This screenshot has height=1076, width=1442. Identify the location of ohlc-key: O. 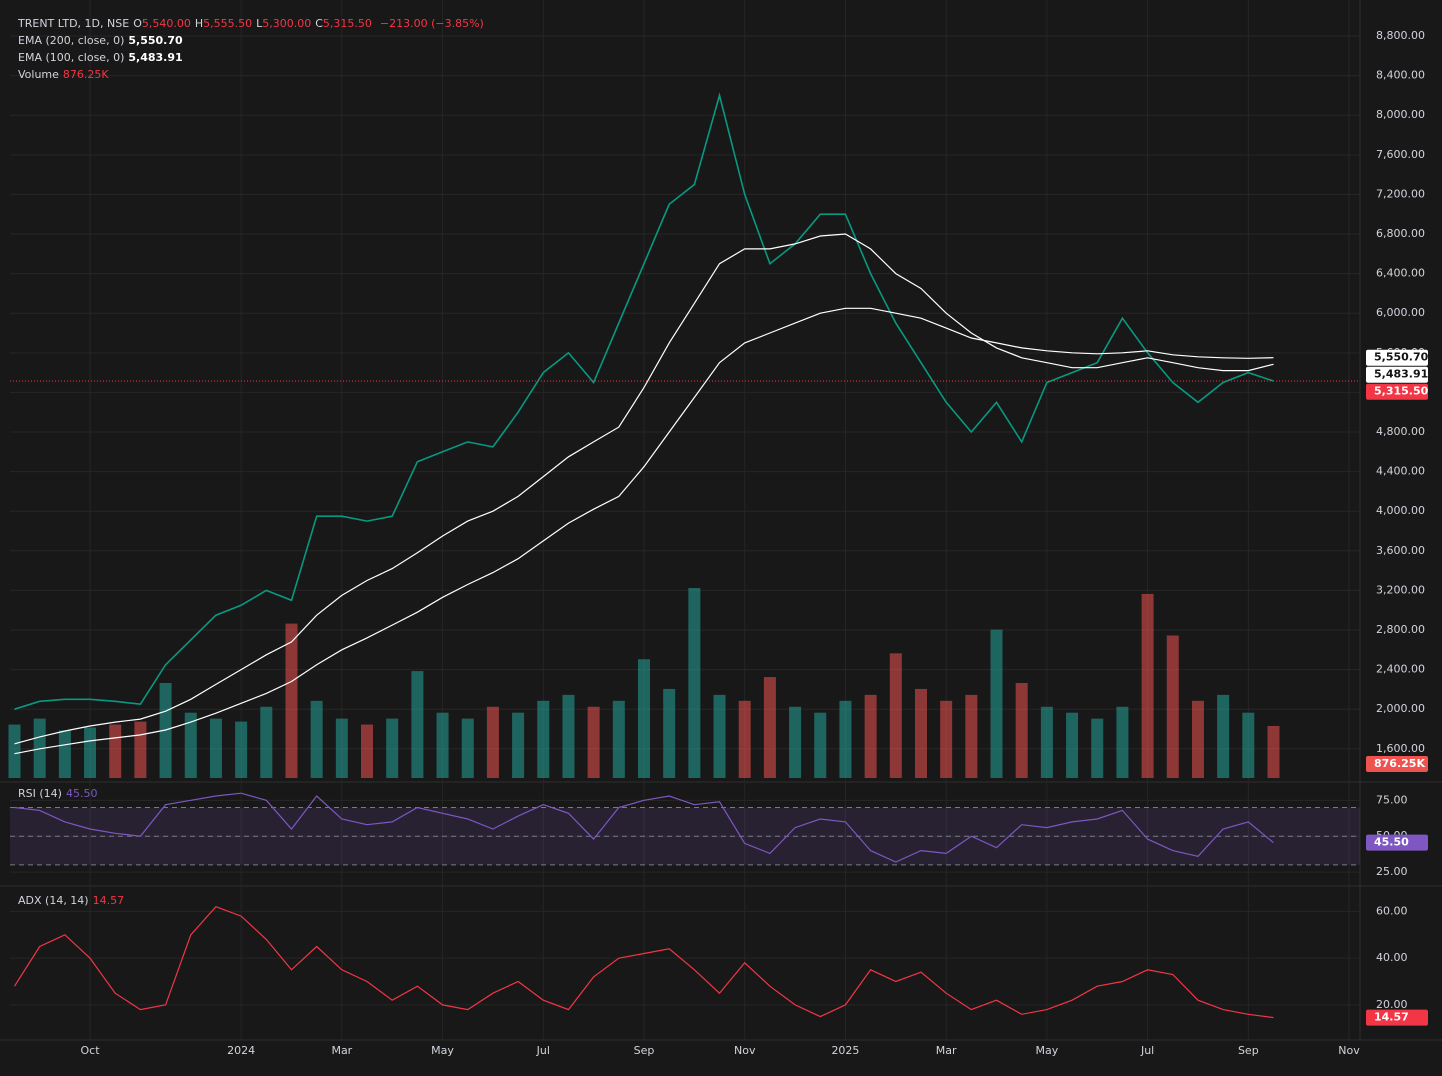
(137, 23).